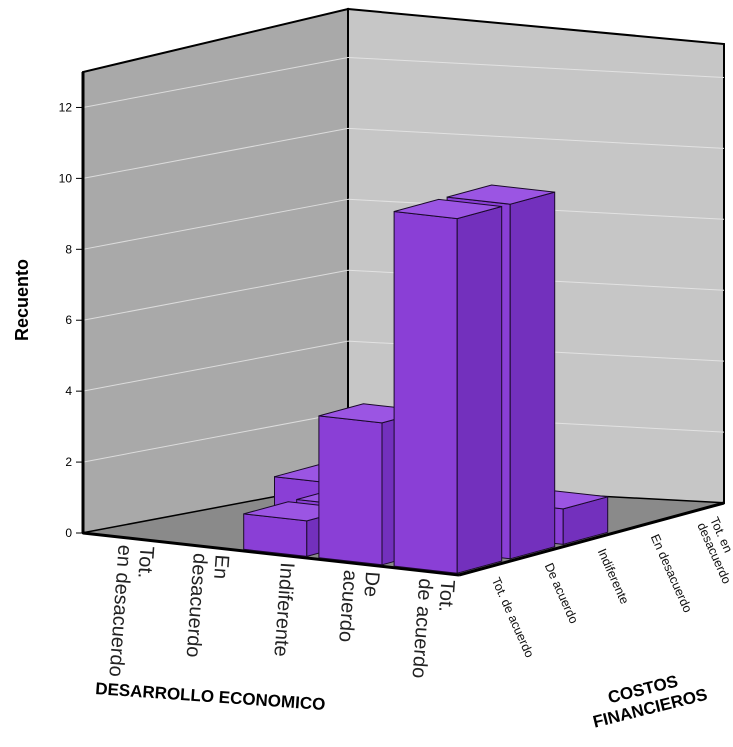 The image size is (733, 747). I want to click on x-category-label: Deacuerdo, so click(358, 606).